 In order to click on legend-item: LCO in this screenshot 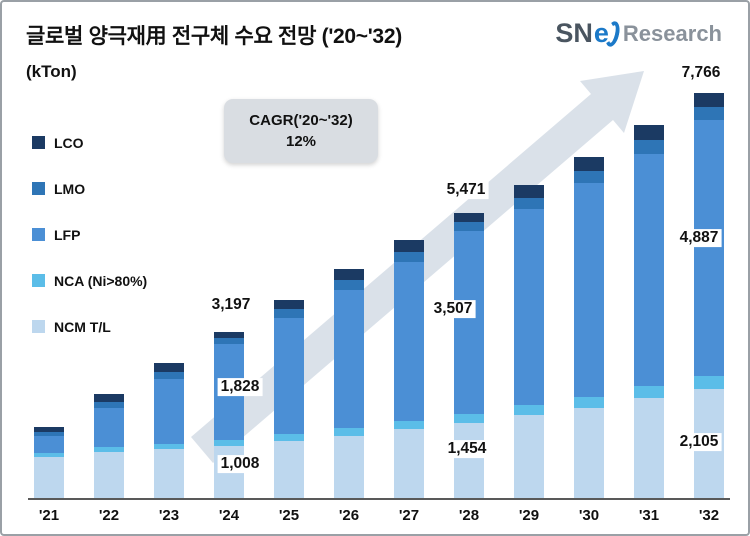, I will do `click(89, 142)`.